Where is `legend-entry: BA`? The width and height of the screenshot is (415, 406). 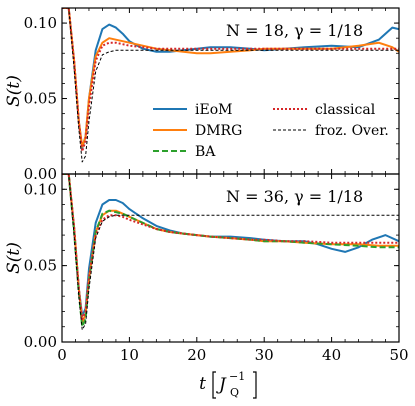 legend-entry: BA is located at coordinates (205, 152).